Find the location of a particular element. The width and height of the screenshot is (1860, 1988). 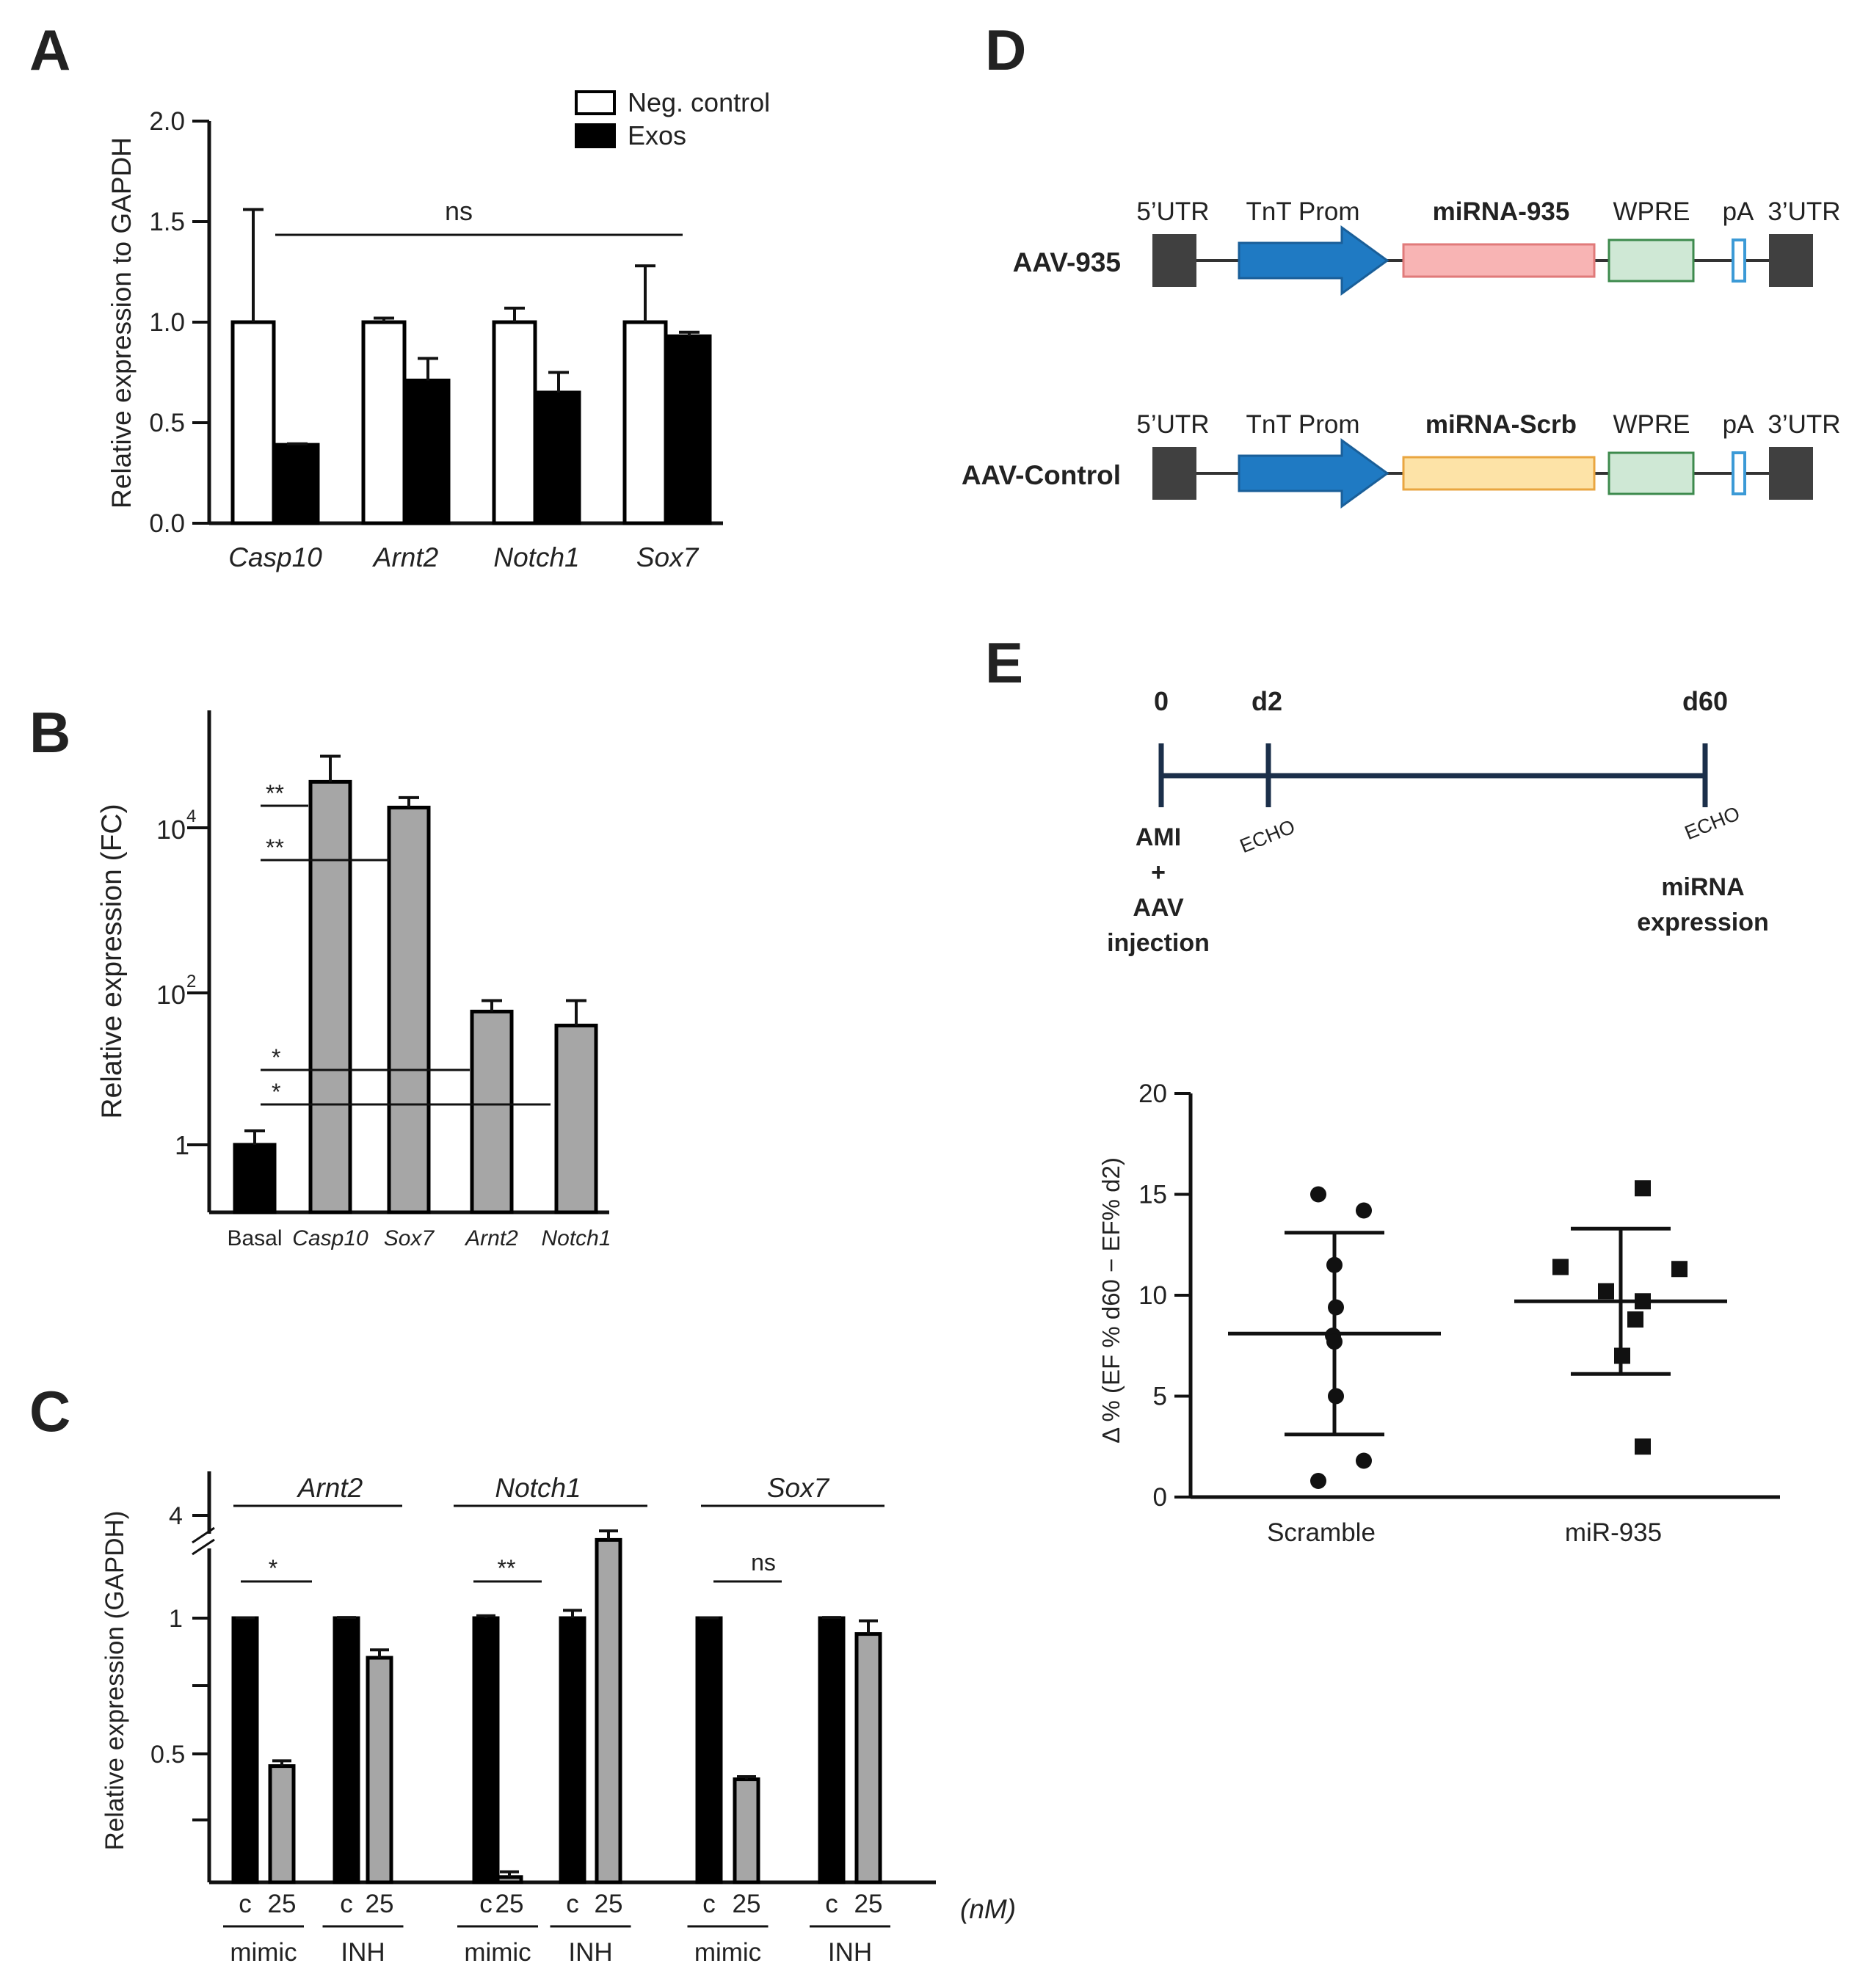

c-bar-label-1-1: 25 is located at coordinates (380, 1904).